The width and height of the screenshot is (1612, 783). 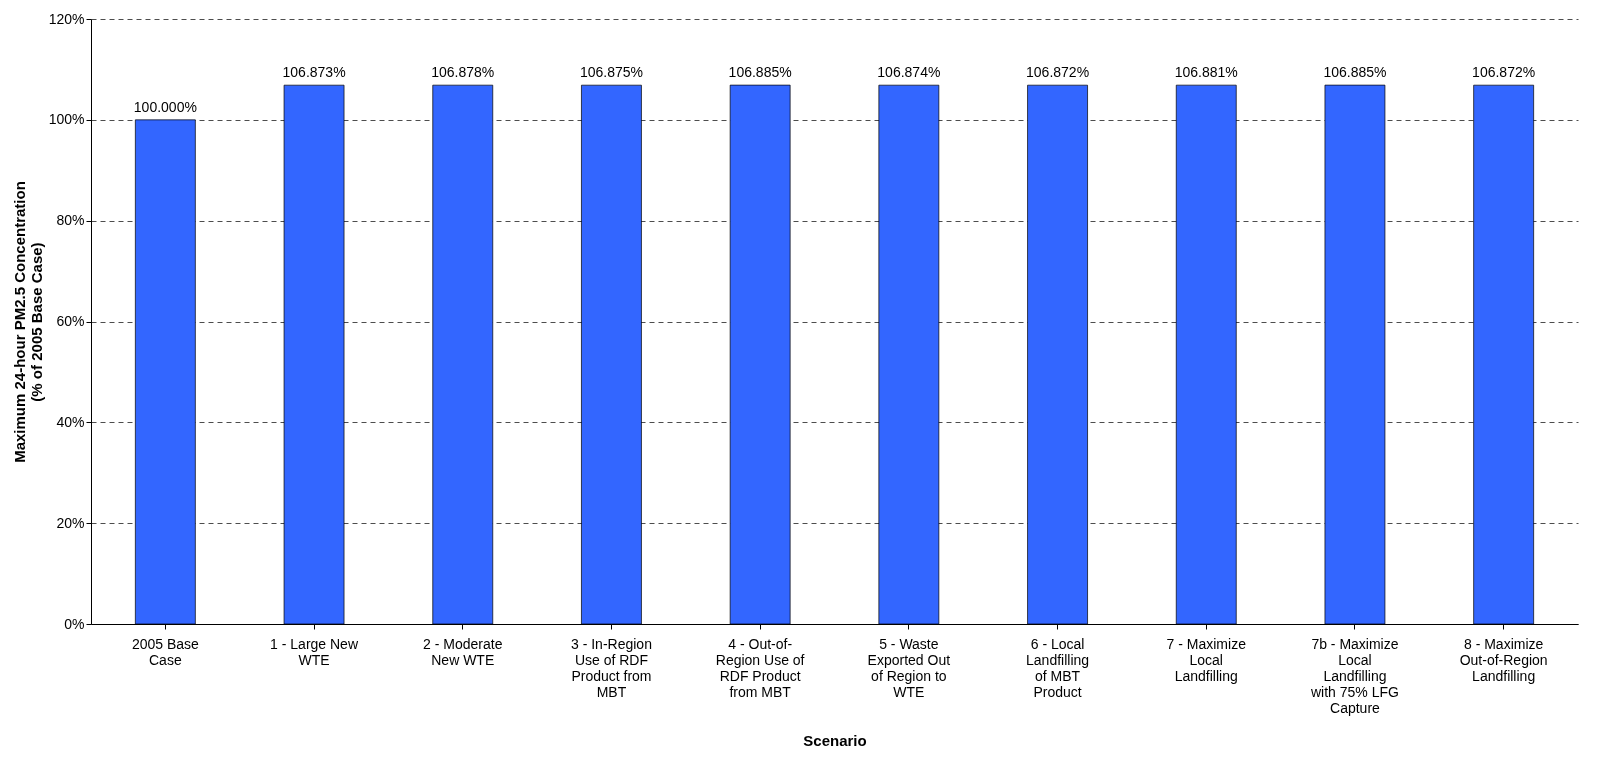 What do you see at coordinates (165, 651) in the screenshot?
I see `x-tick-label: 2005 Base Case` at bounding box center [165, 651].